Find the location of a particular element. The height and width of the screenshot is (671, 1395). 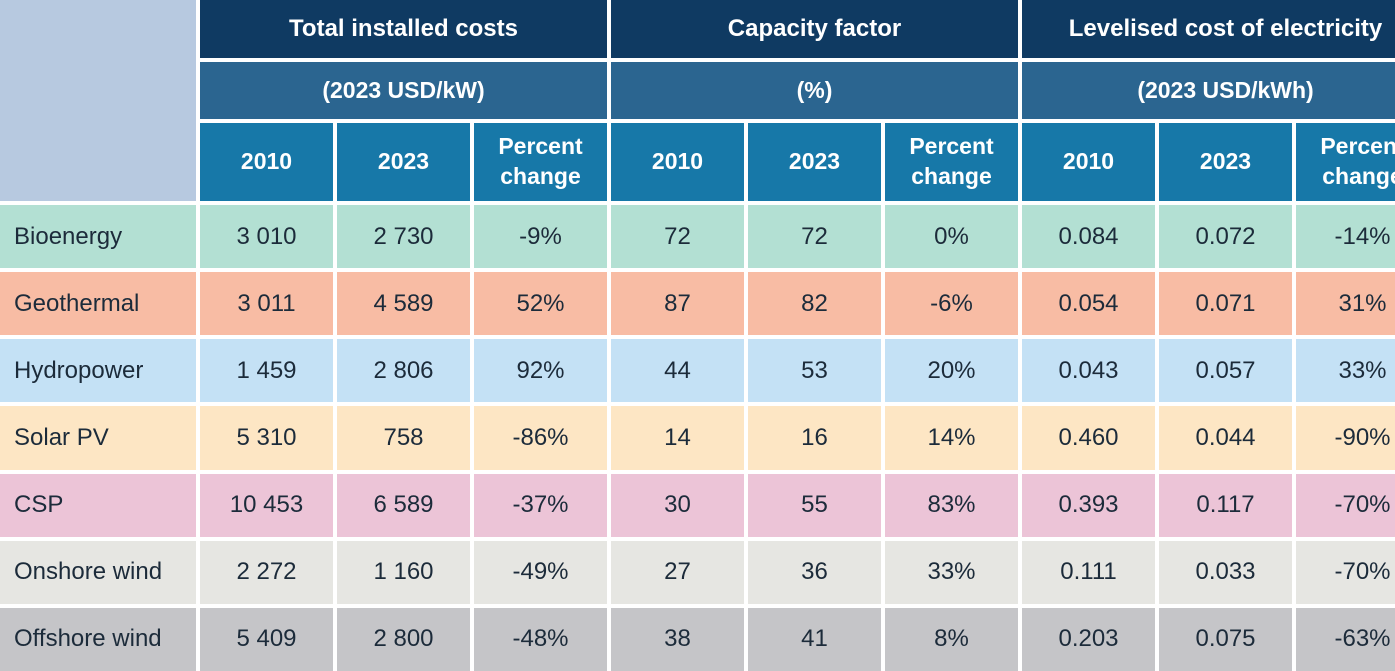

group-header-lcoe: Levelised cost of electricity is located at coordinates (1208, 29).